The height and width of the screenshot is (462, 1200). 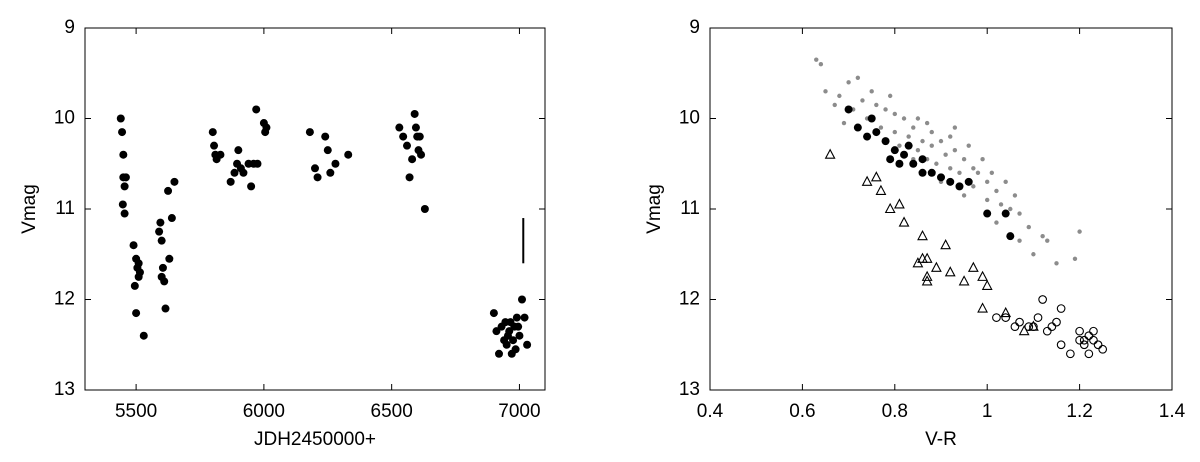 I want to click on x-tick-label: 0.6, so click(x=802, y=411).